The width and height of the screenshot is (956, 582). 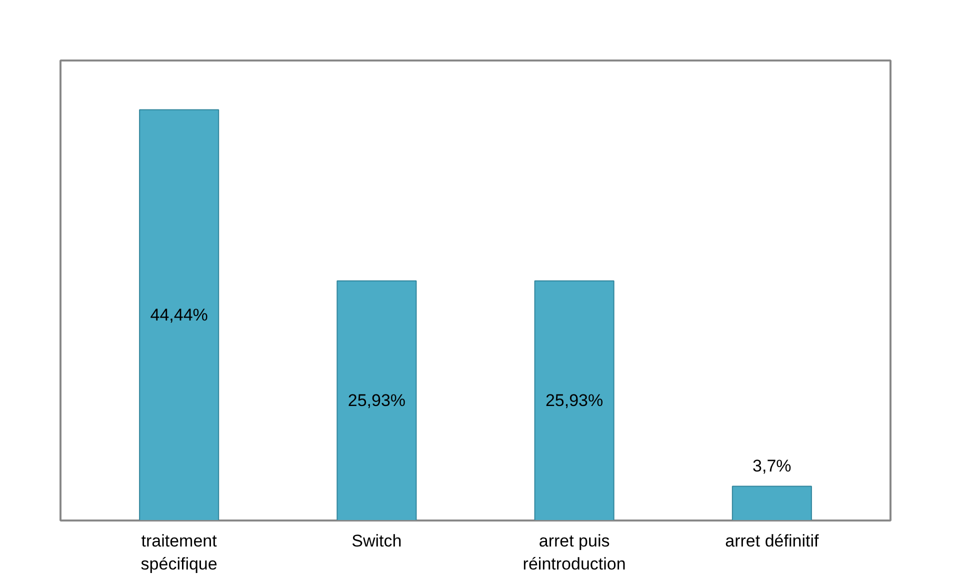 I want to click on x-tick-label: arret définitif, so click(x=772, y=541).